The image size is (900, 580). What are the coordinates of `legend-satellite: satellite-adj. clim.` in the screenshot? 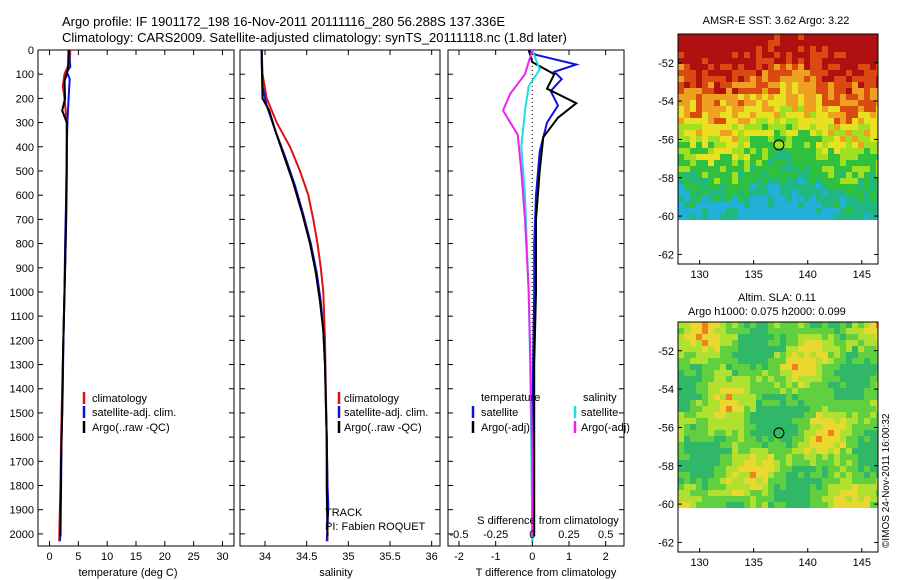 It's located at (134, 413).